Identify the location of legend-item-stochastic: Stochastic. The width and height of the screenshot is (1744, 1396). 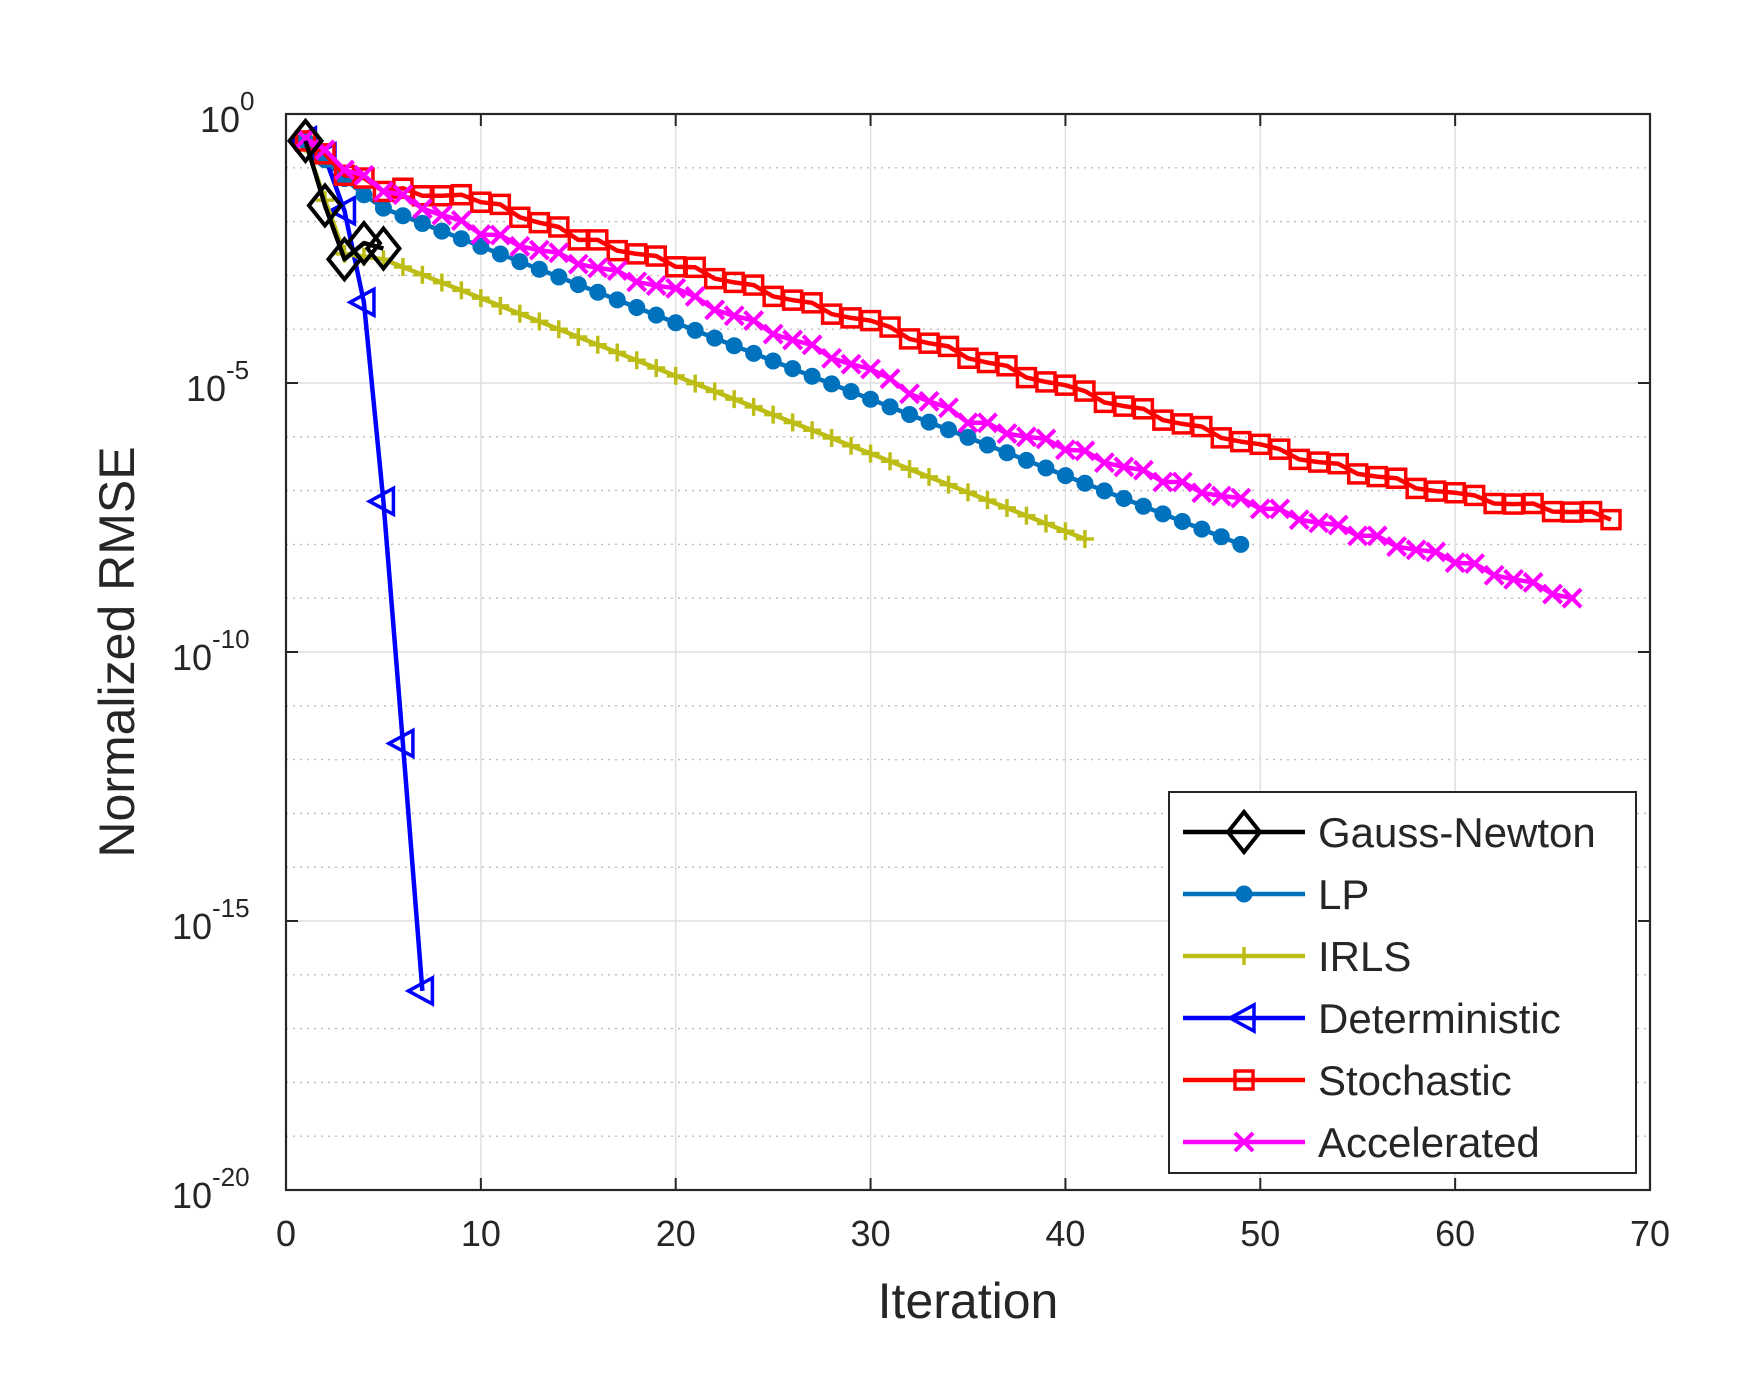
(1347, 1080).